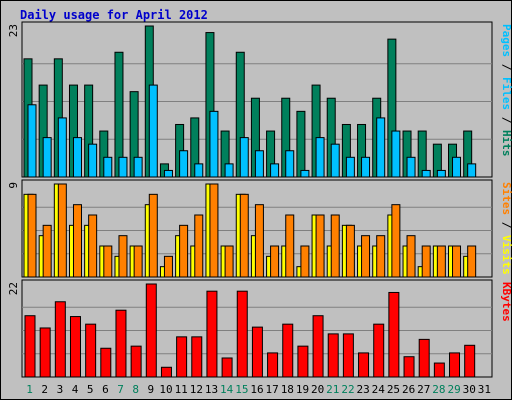  What do you see at coordinates (114, 15) in the screenshot?
I see `chart-title: Daily usage for April 2012` at bounding box center [114, 15].